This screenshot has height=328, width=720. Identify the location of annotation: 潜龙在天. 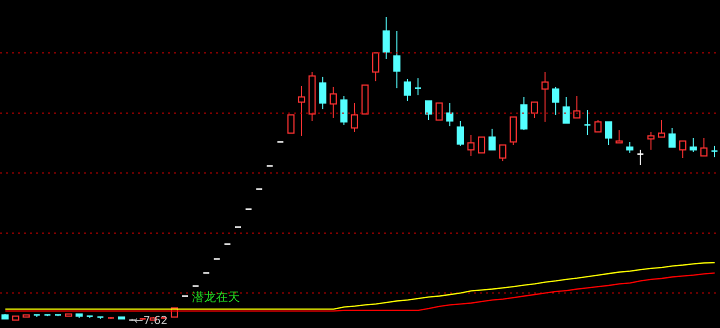
(216, 297).